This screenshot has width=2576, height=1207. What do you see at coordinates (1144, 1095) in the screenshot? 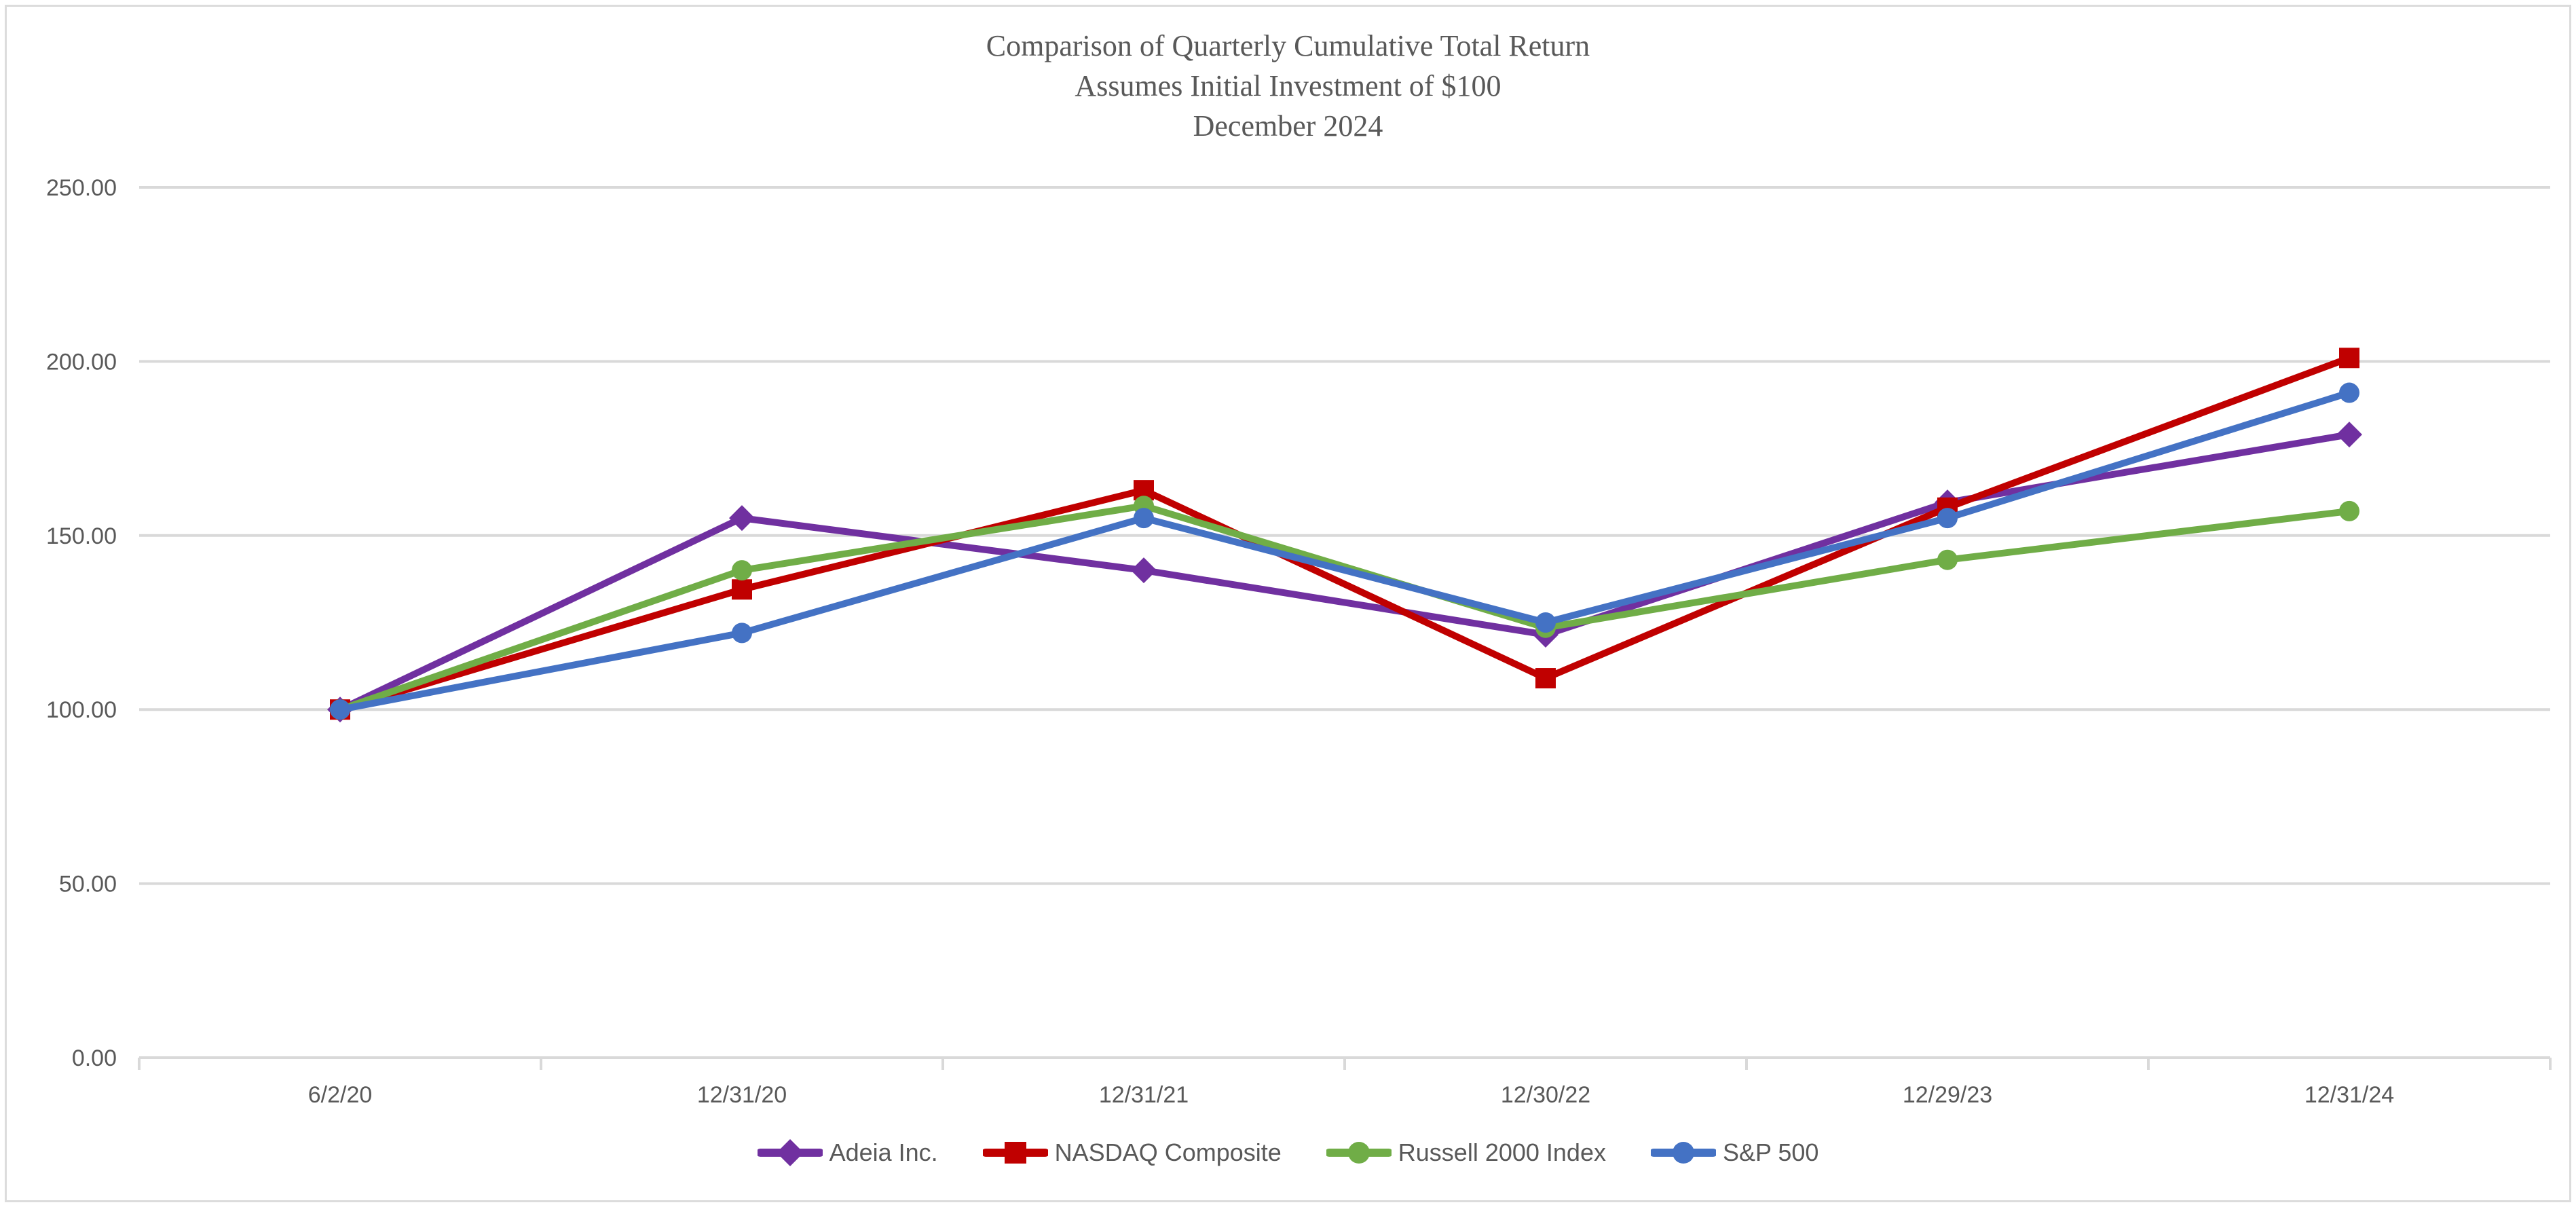
I see `x-tick-label: 12/31/21` at bounding box center [1144, 1095].